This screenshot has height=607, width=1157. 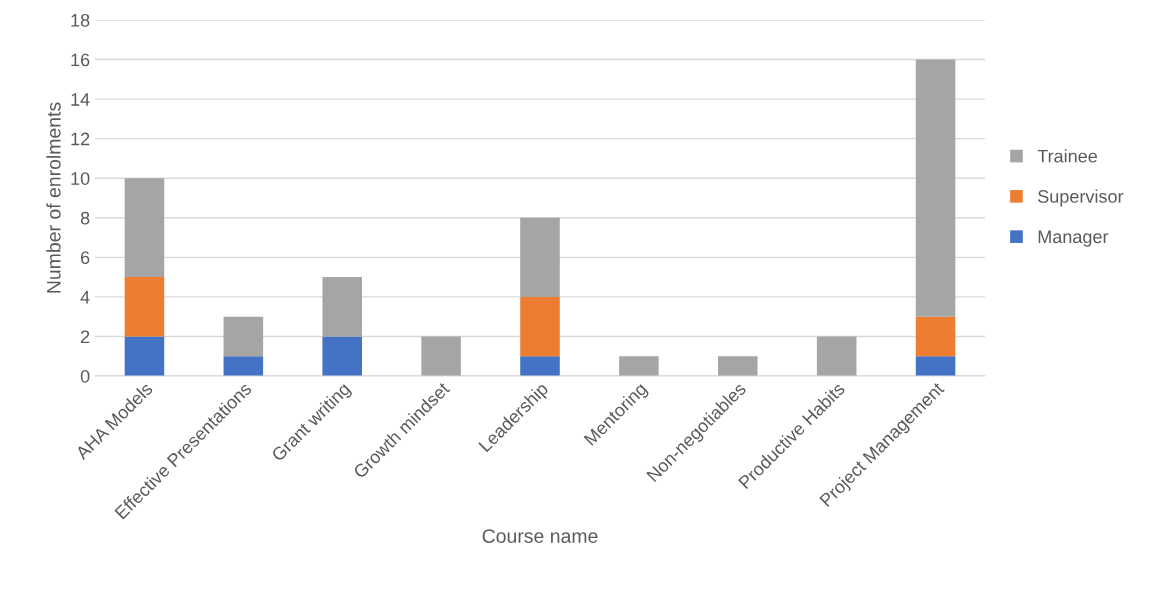 What do you see at coordinates (540, 536) in the screenshot?
I see `x-axis-title: Course name` at bounding box center [540, 536].